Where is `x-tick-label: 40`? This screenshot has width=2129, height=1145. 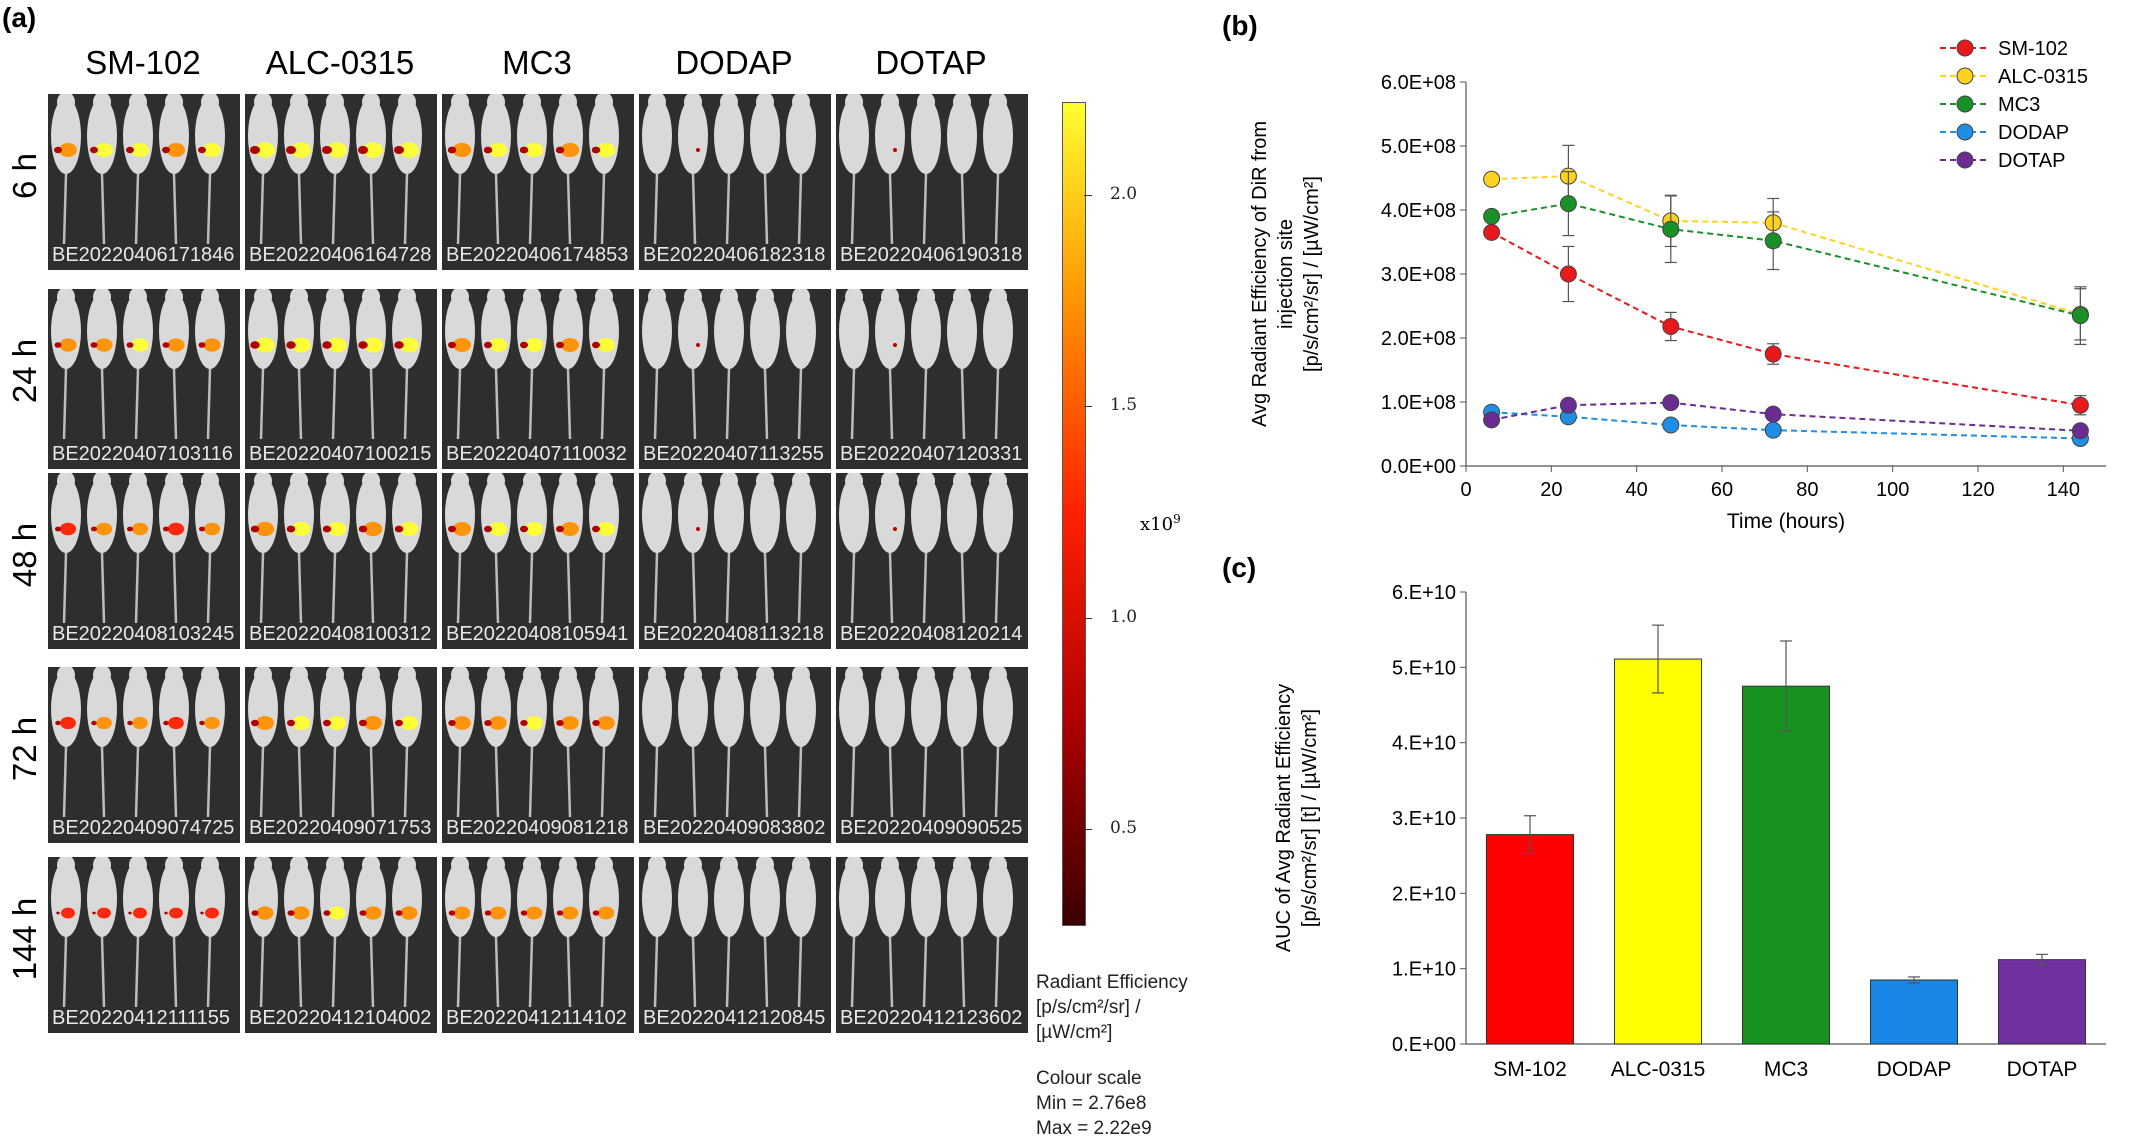 x-tick-label: 40 is located at coordinates (1637, 490).